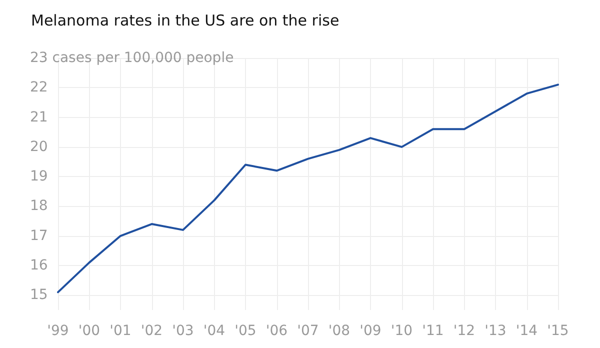 This screenshot has width=600, height=348. What do you see at coordinates (185, 21) in the screenshot?
I see `chart-title: Melanoma rates in the US are on the rise` at bounding box center [185, 21].